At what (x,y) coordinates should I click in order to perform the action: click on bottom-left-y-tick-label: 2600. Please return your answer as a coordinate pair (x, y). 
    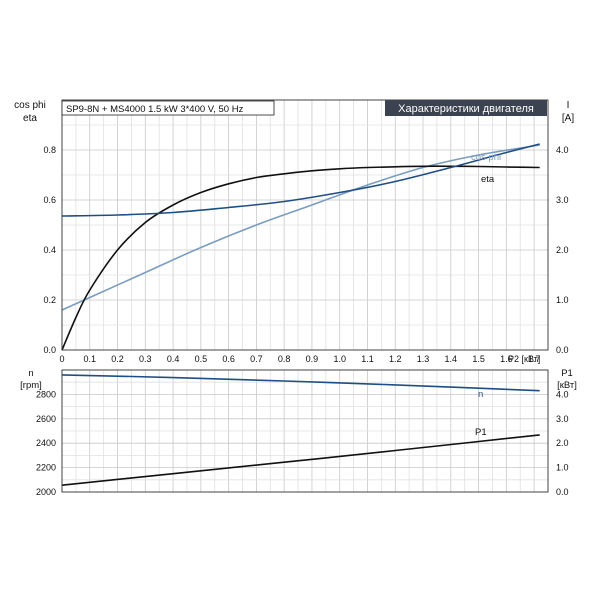
    Looking at the image, I should click on (46, 419).